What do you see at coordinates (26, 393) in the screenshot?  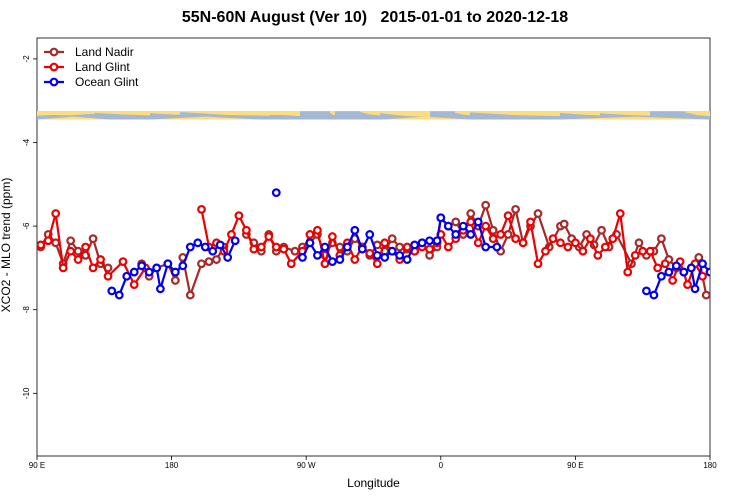 I see `y-tick-label: -10` at bounding box center [26, 393].